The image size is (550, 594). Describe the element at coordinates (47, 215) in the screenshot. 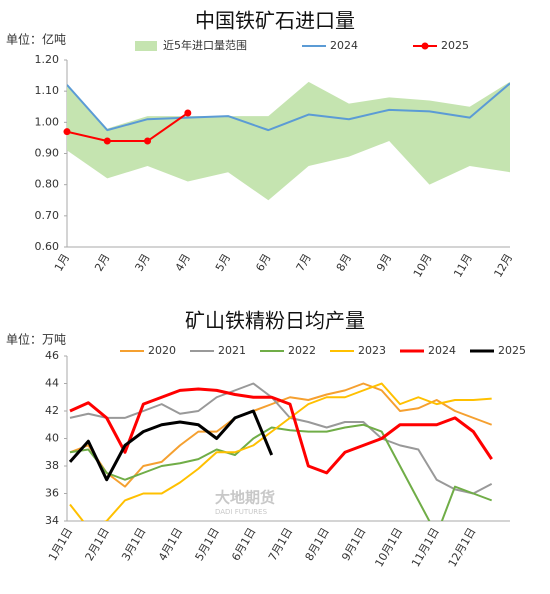

I see `y-tick-label: 0.70` at that location.